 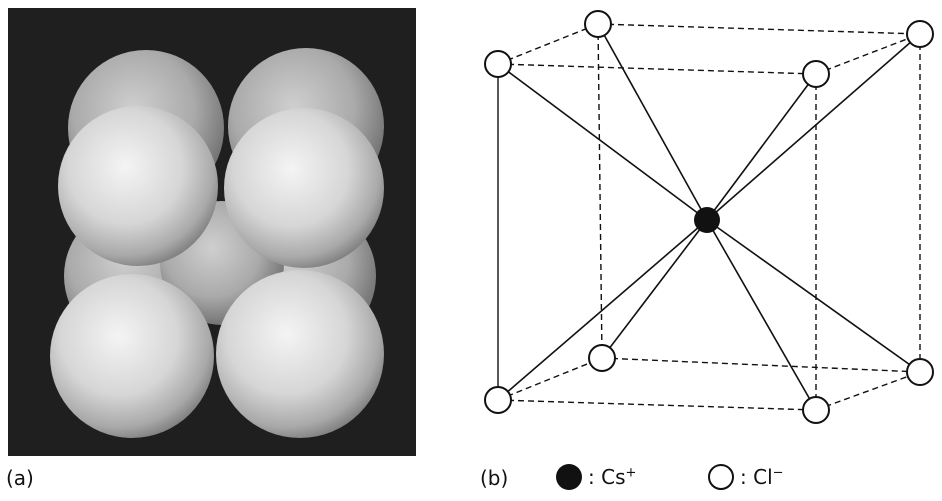 I want to click on cl-ion-front-bottom-left, so click(x=498, y=400).